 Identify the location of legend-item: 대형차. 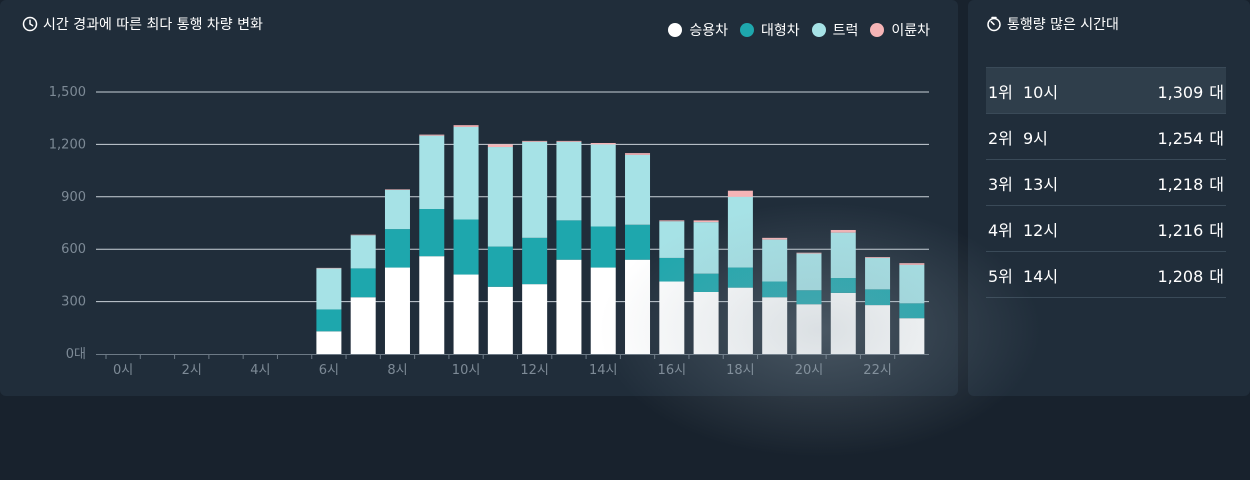
(769, 30).